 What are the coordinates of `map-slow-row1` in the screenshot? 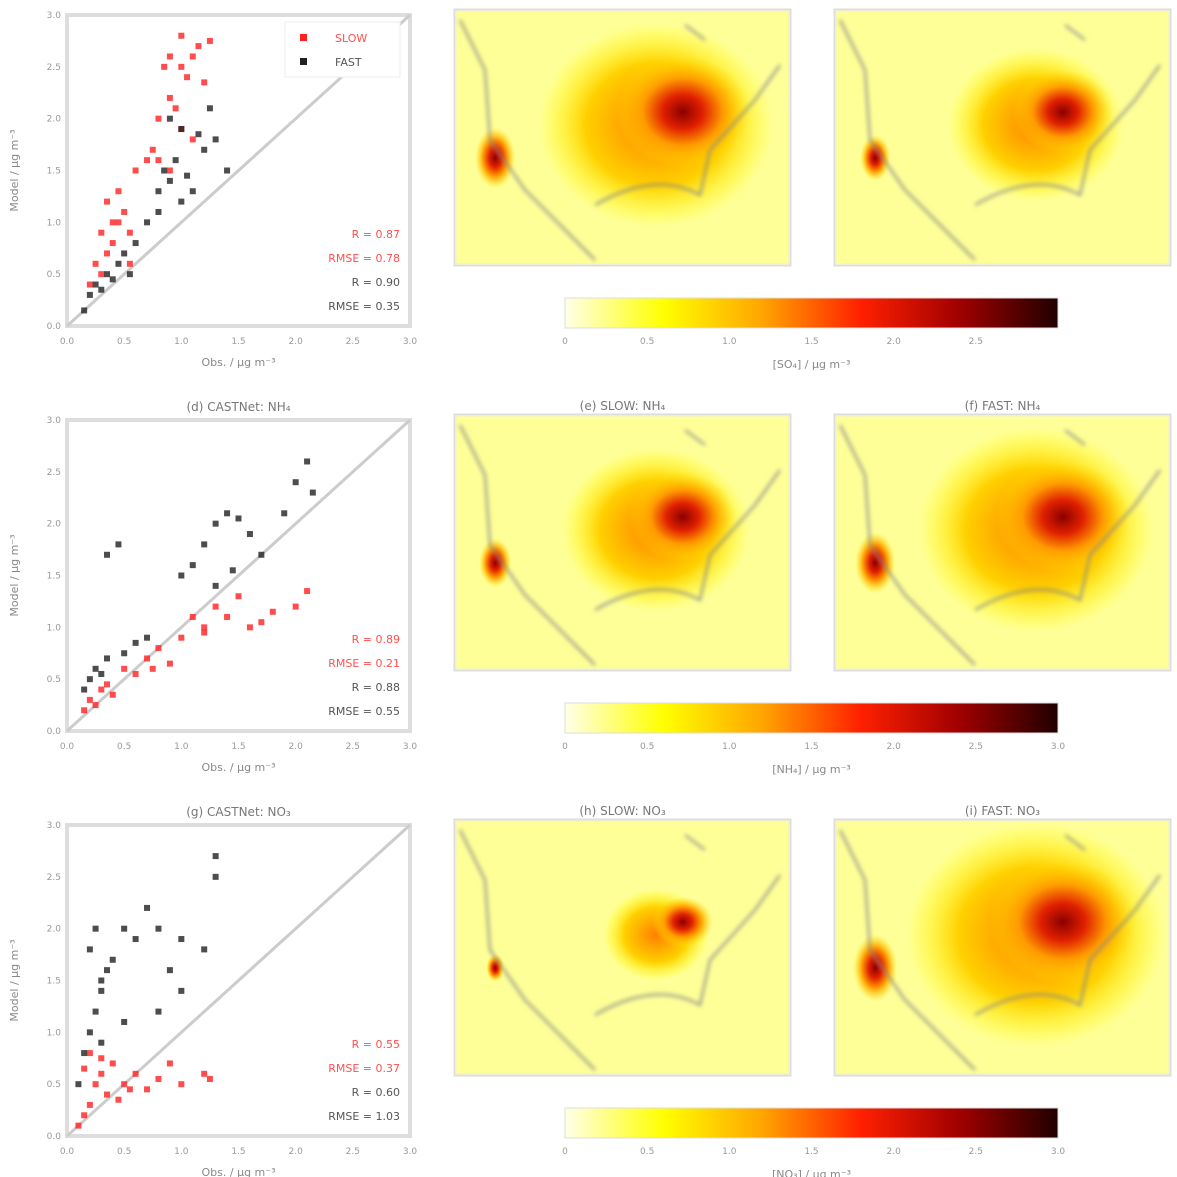 It's located at (622, 137).